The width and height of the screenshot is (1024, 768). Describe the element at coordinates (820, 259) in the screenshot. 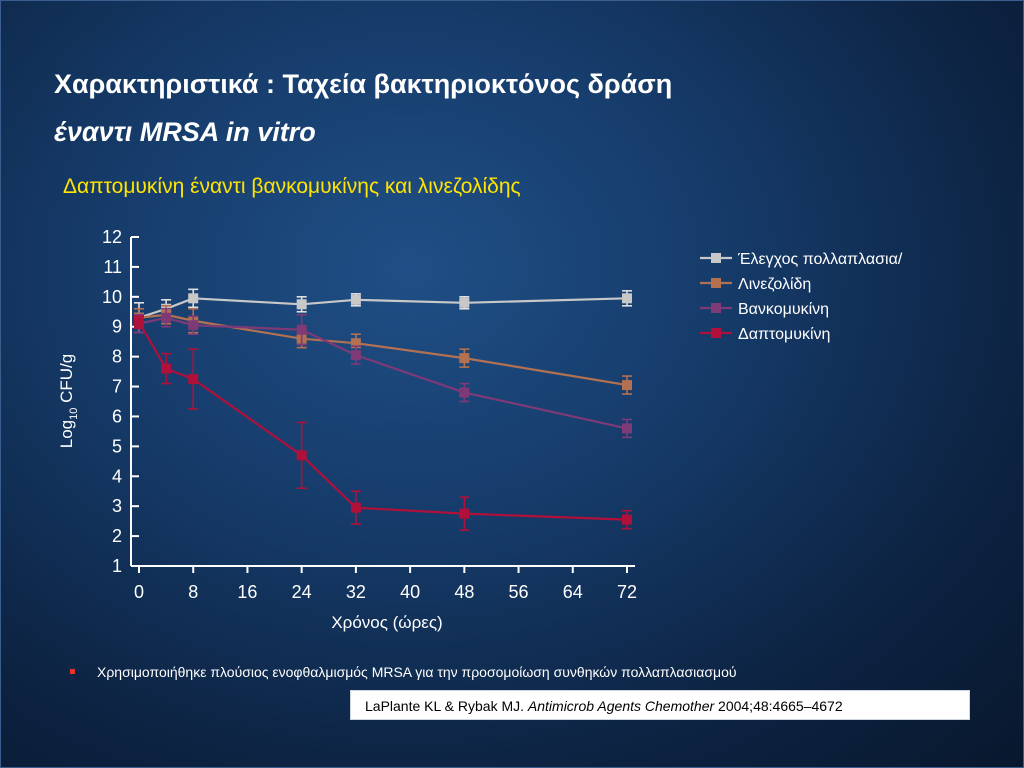

I see `legend-label: Έλεγχος πολλαπλασια/` at that location.